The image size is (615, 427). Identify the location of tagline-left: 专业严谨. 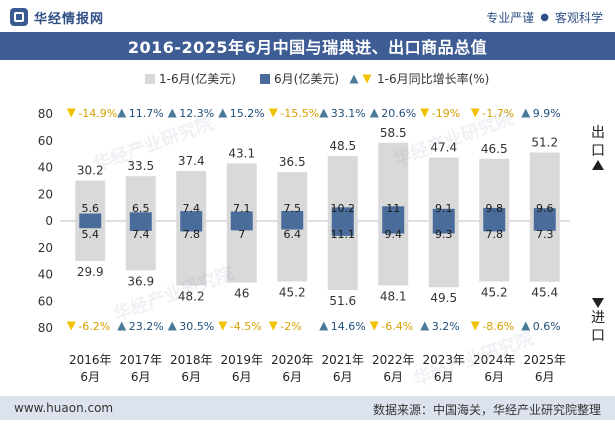
(510, 18).